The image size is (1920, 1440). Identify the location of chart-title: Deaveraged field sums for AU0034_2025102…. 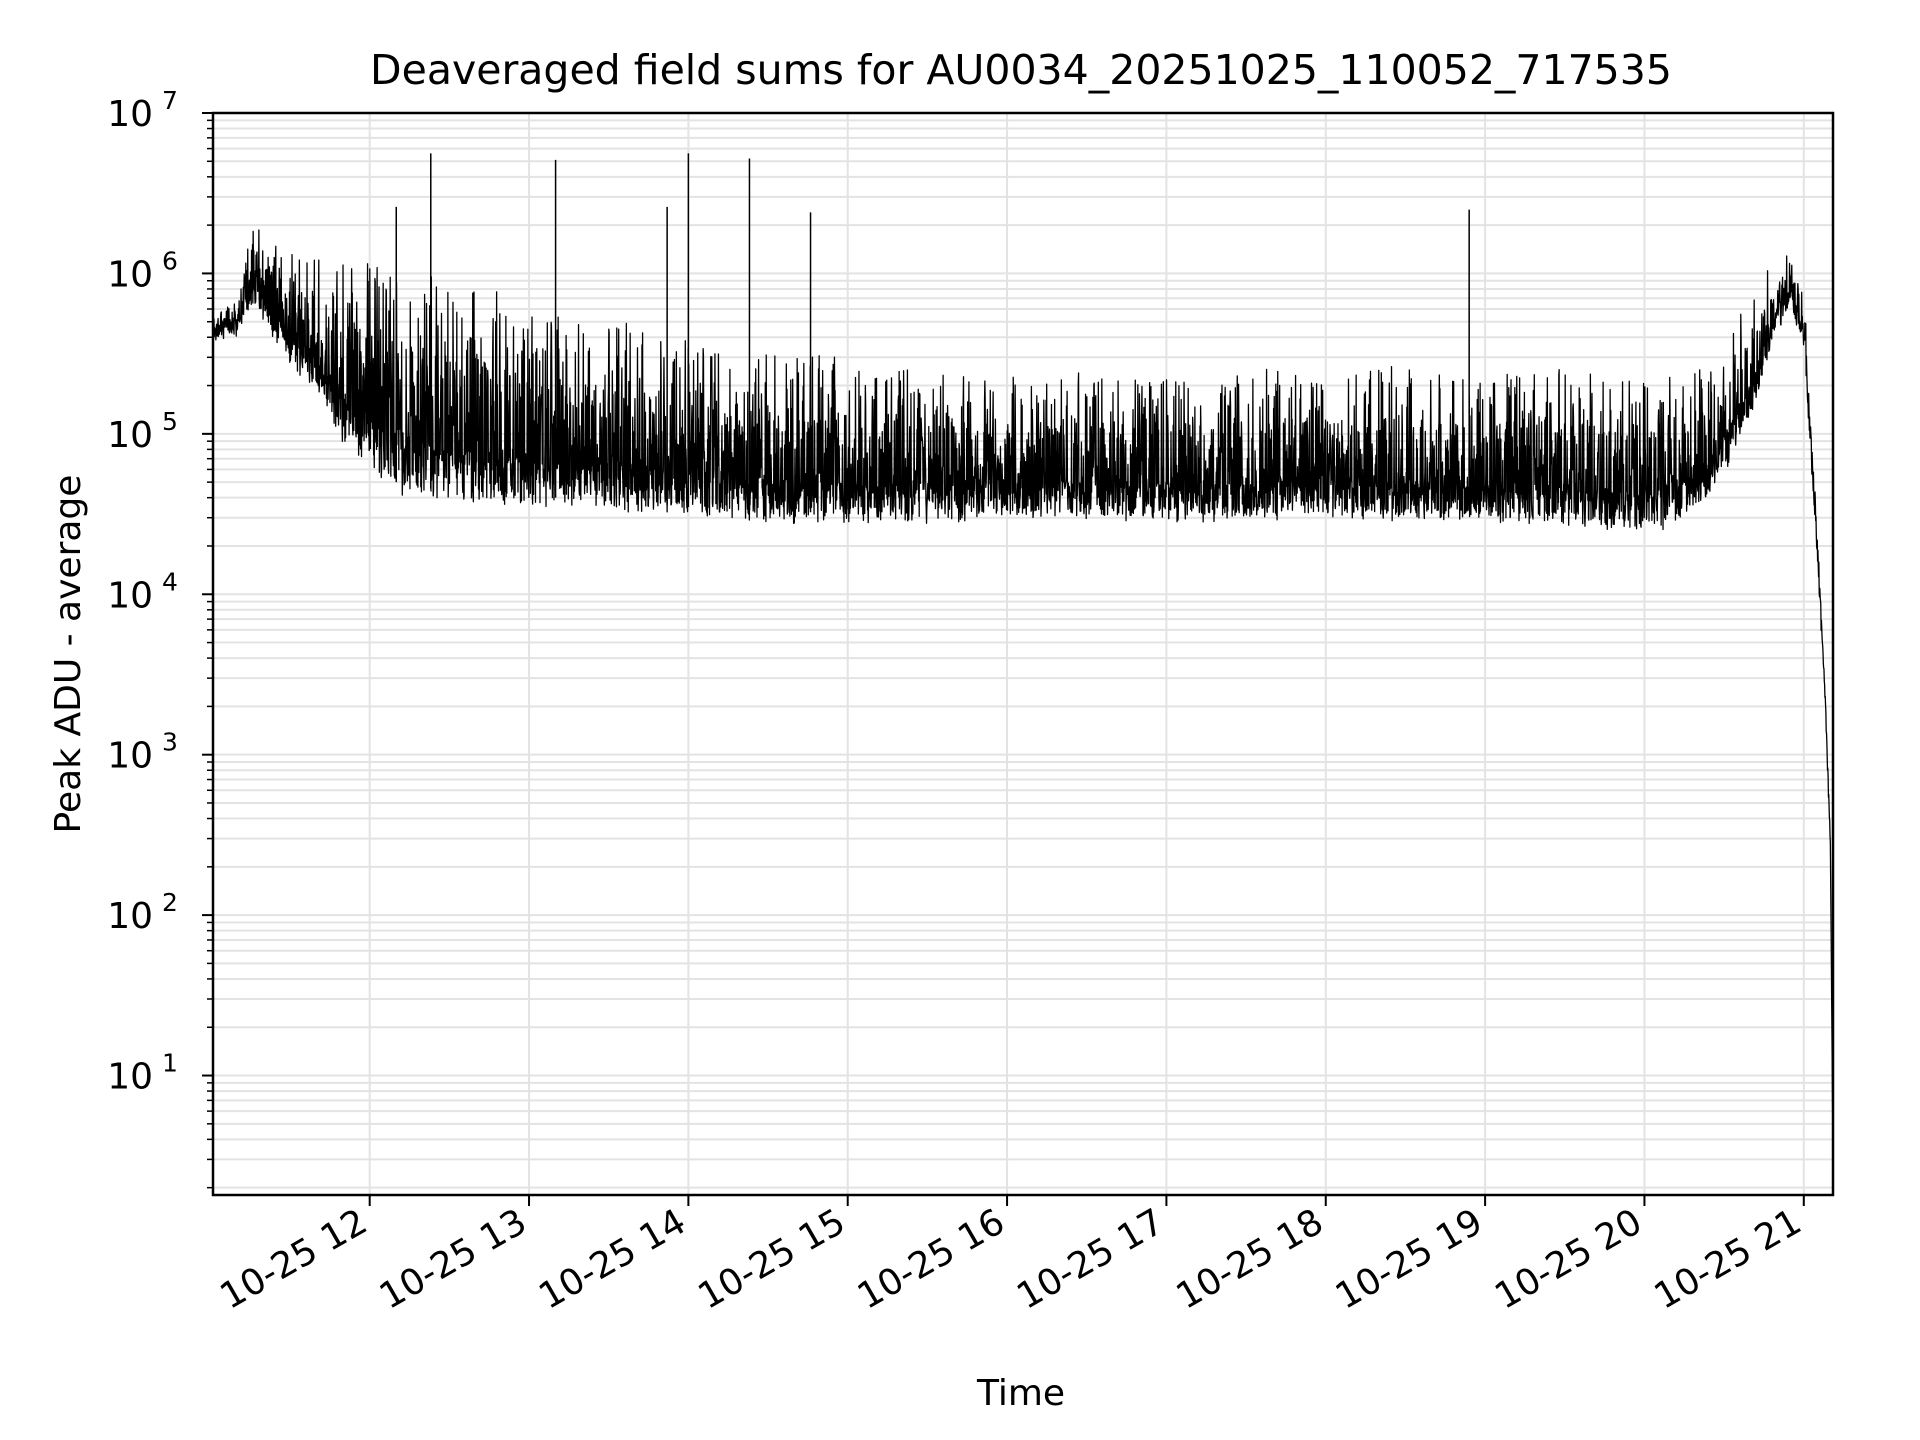
(1021, 70).